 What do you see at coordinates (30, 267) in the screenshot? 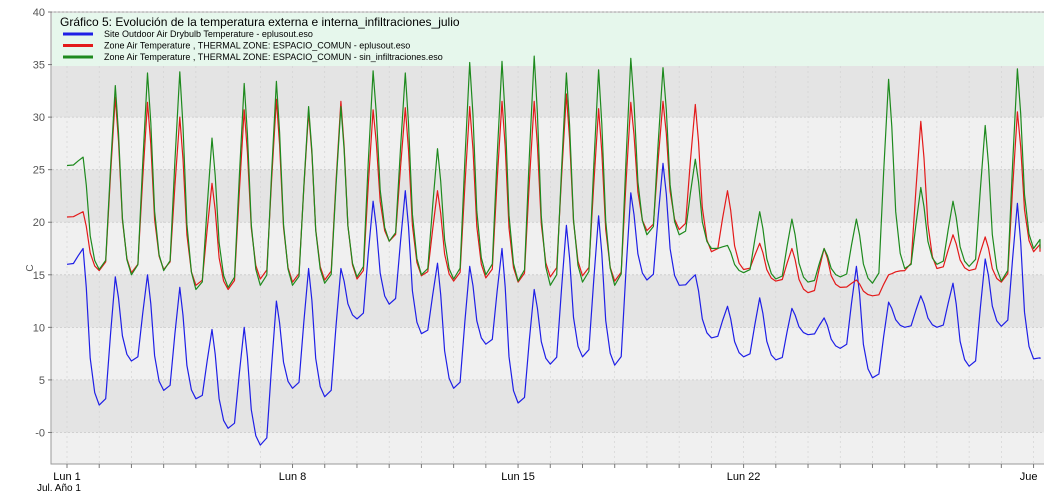
I see `y-axis-label: C` at bounding box center [30, 267].